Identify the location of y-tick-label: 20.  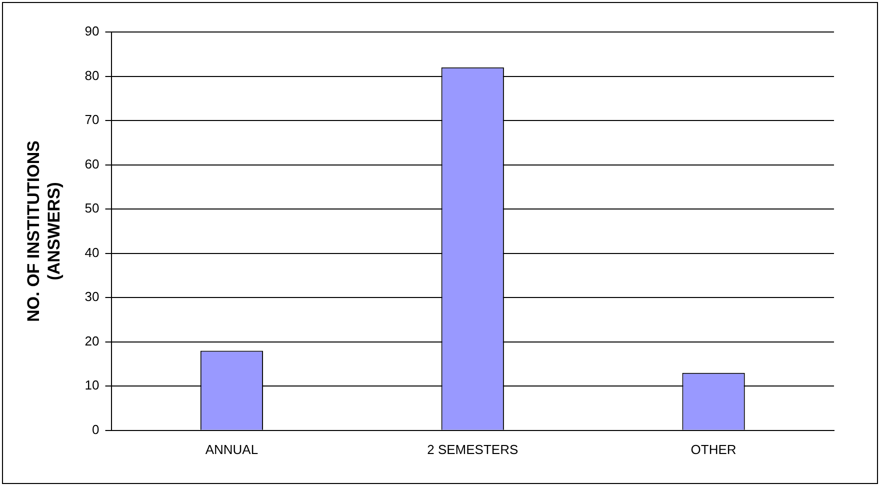
(92, 340).